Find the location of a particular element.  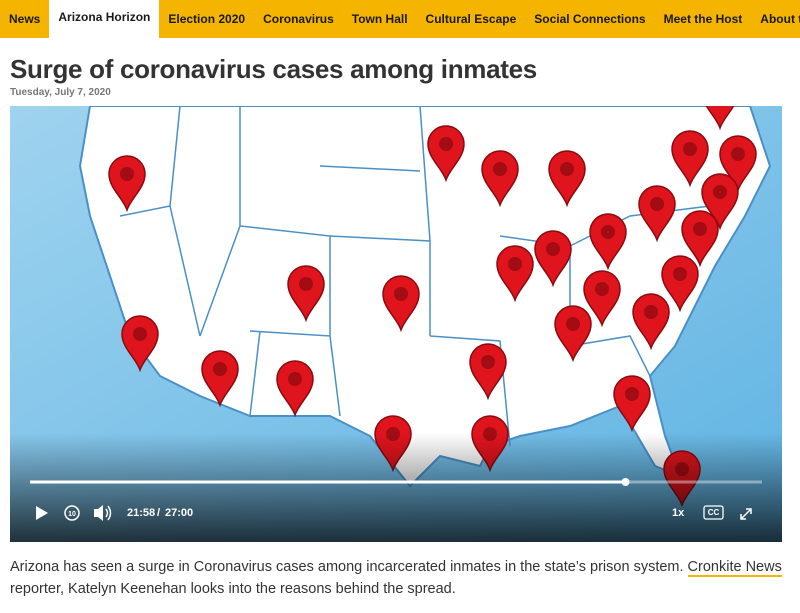

skip-label: 10 is located at coordinates (72, 514).